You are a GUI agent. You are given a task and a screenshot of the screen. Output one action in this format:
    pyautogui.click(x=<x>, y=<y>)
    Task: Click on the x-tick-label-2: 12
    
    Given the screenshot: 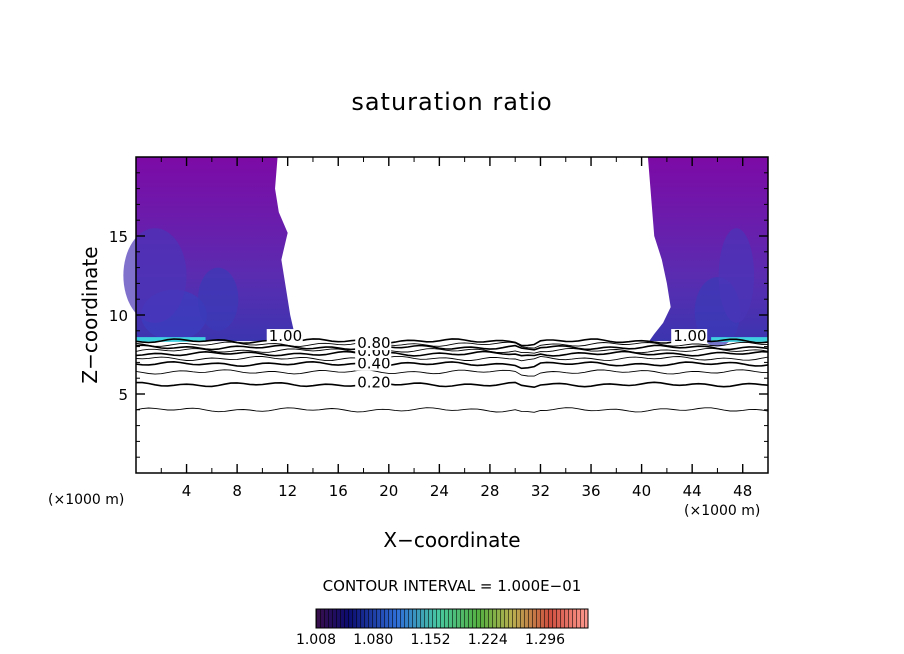 What is the action you would take?
    pyautogui.click(x=287, y=491)
    